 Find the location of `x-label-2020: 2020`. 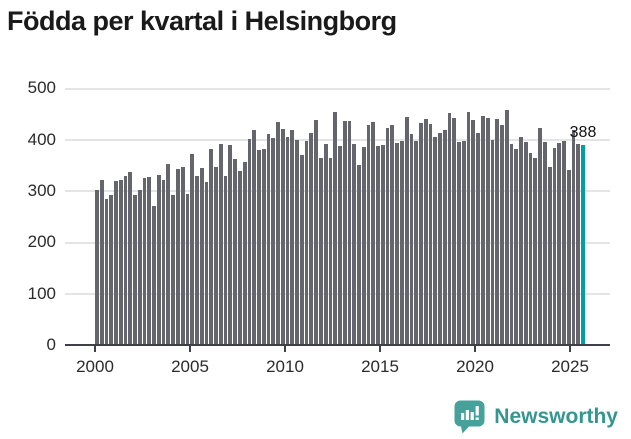

x-label-2020: 2020 is located at coordinates (475, 366).